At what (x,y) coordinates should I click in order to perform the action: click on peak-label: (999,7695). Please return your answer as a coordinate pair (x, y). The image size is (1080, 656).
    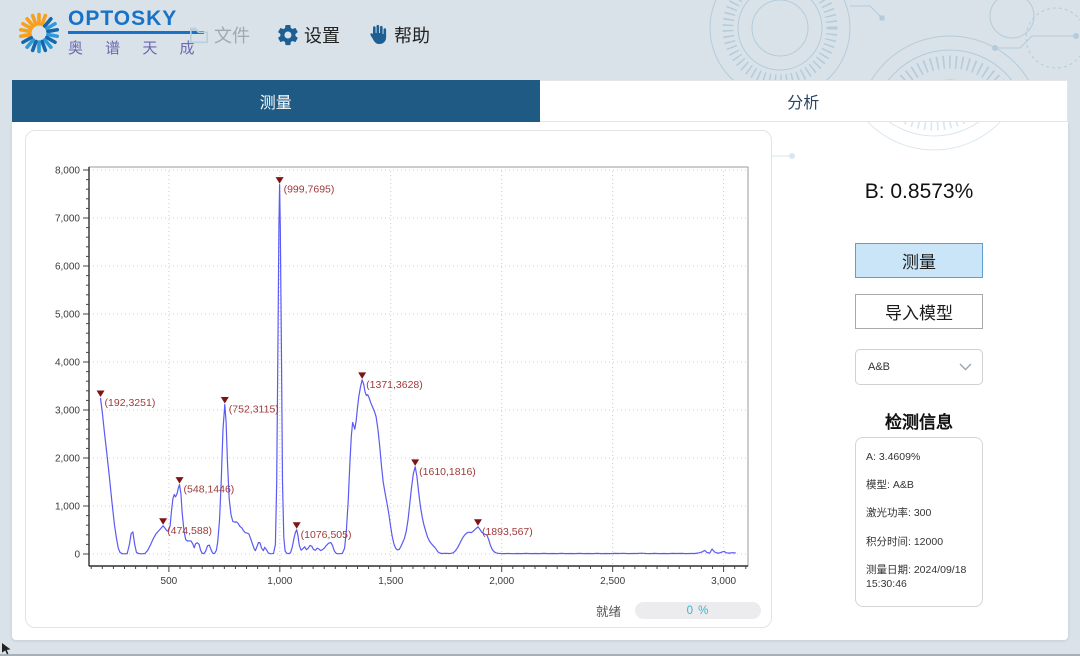
    Looking at the image, I should click on (309, 190).